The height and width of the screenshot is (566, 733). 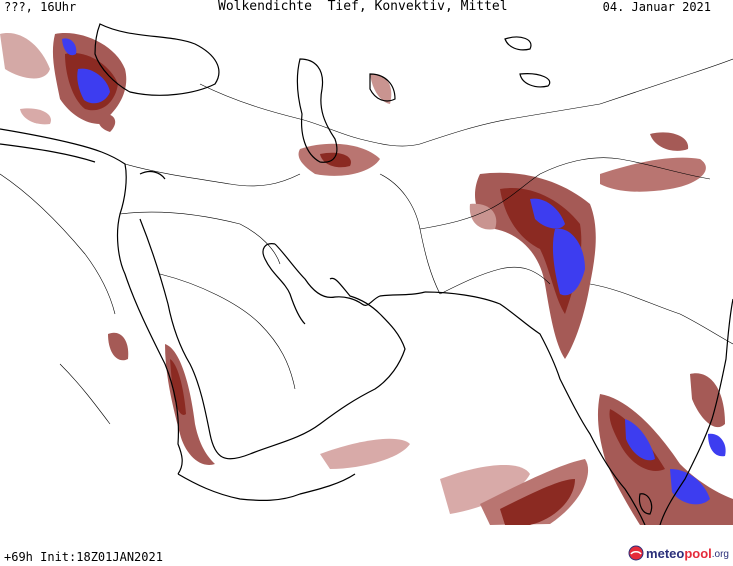 I want to click on forecast-date-label: 04. Januar 2021, so click(x=656, y=7).